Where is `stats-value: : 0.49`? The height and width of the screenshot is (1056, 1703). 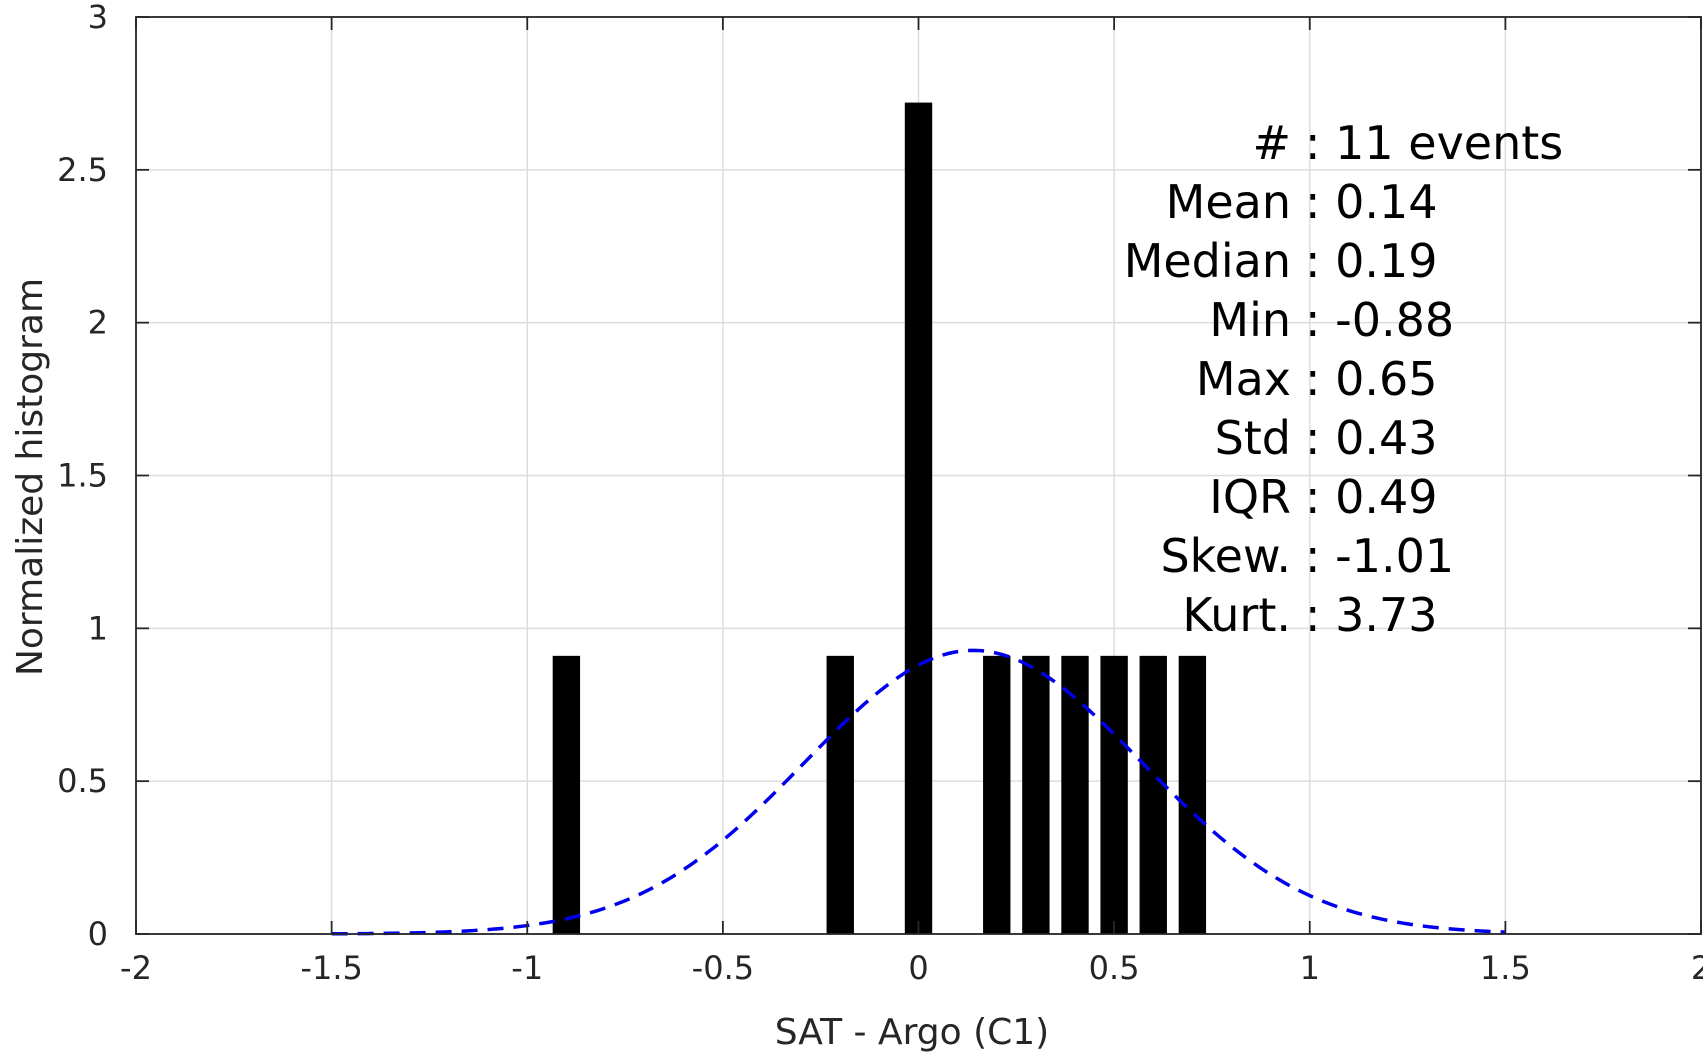
stats-value: : 0.49 is located at coordinates (1371, 497).